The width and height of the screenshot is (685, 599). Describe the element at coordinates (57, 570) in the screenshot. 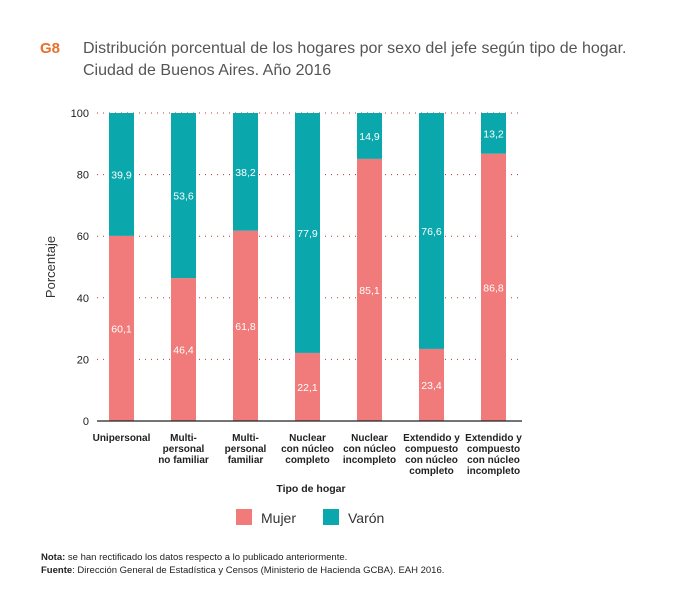

I see `source-label: Fuente` at that location.